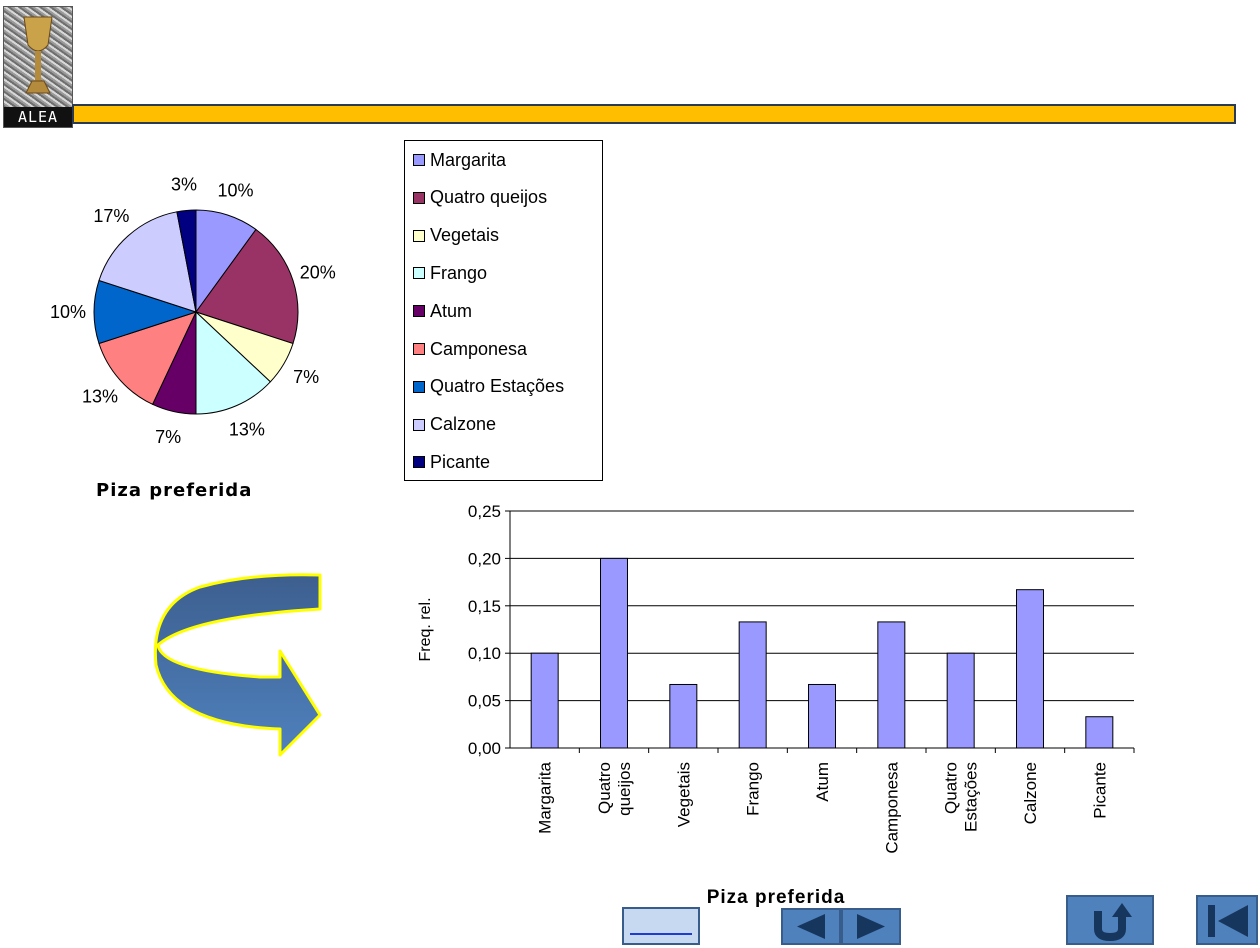 This screenshot has height=948, width=1260. I want to click on y-tick-label: 0,00, so click(484, 748).